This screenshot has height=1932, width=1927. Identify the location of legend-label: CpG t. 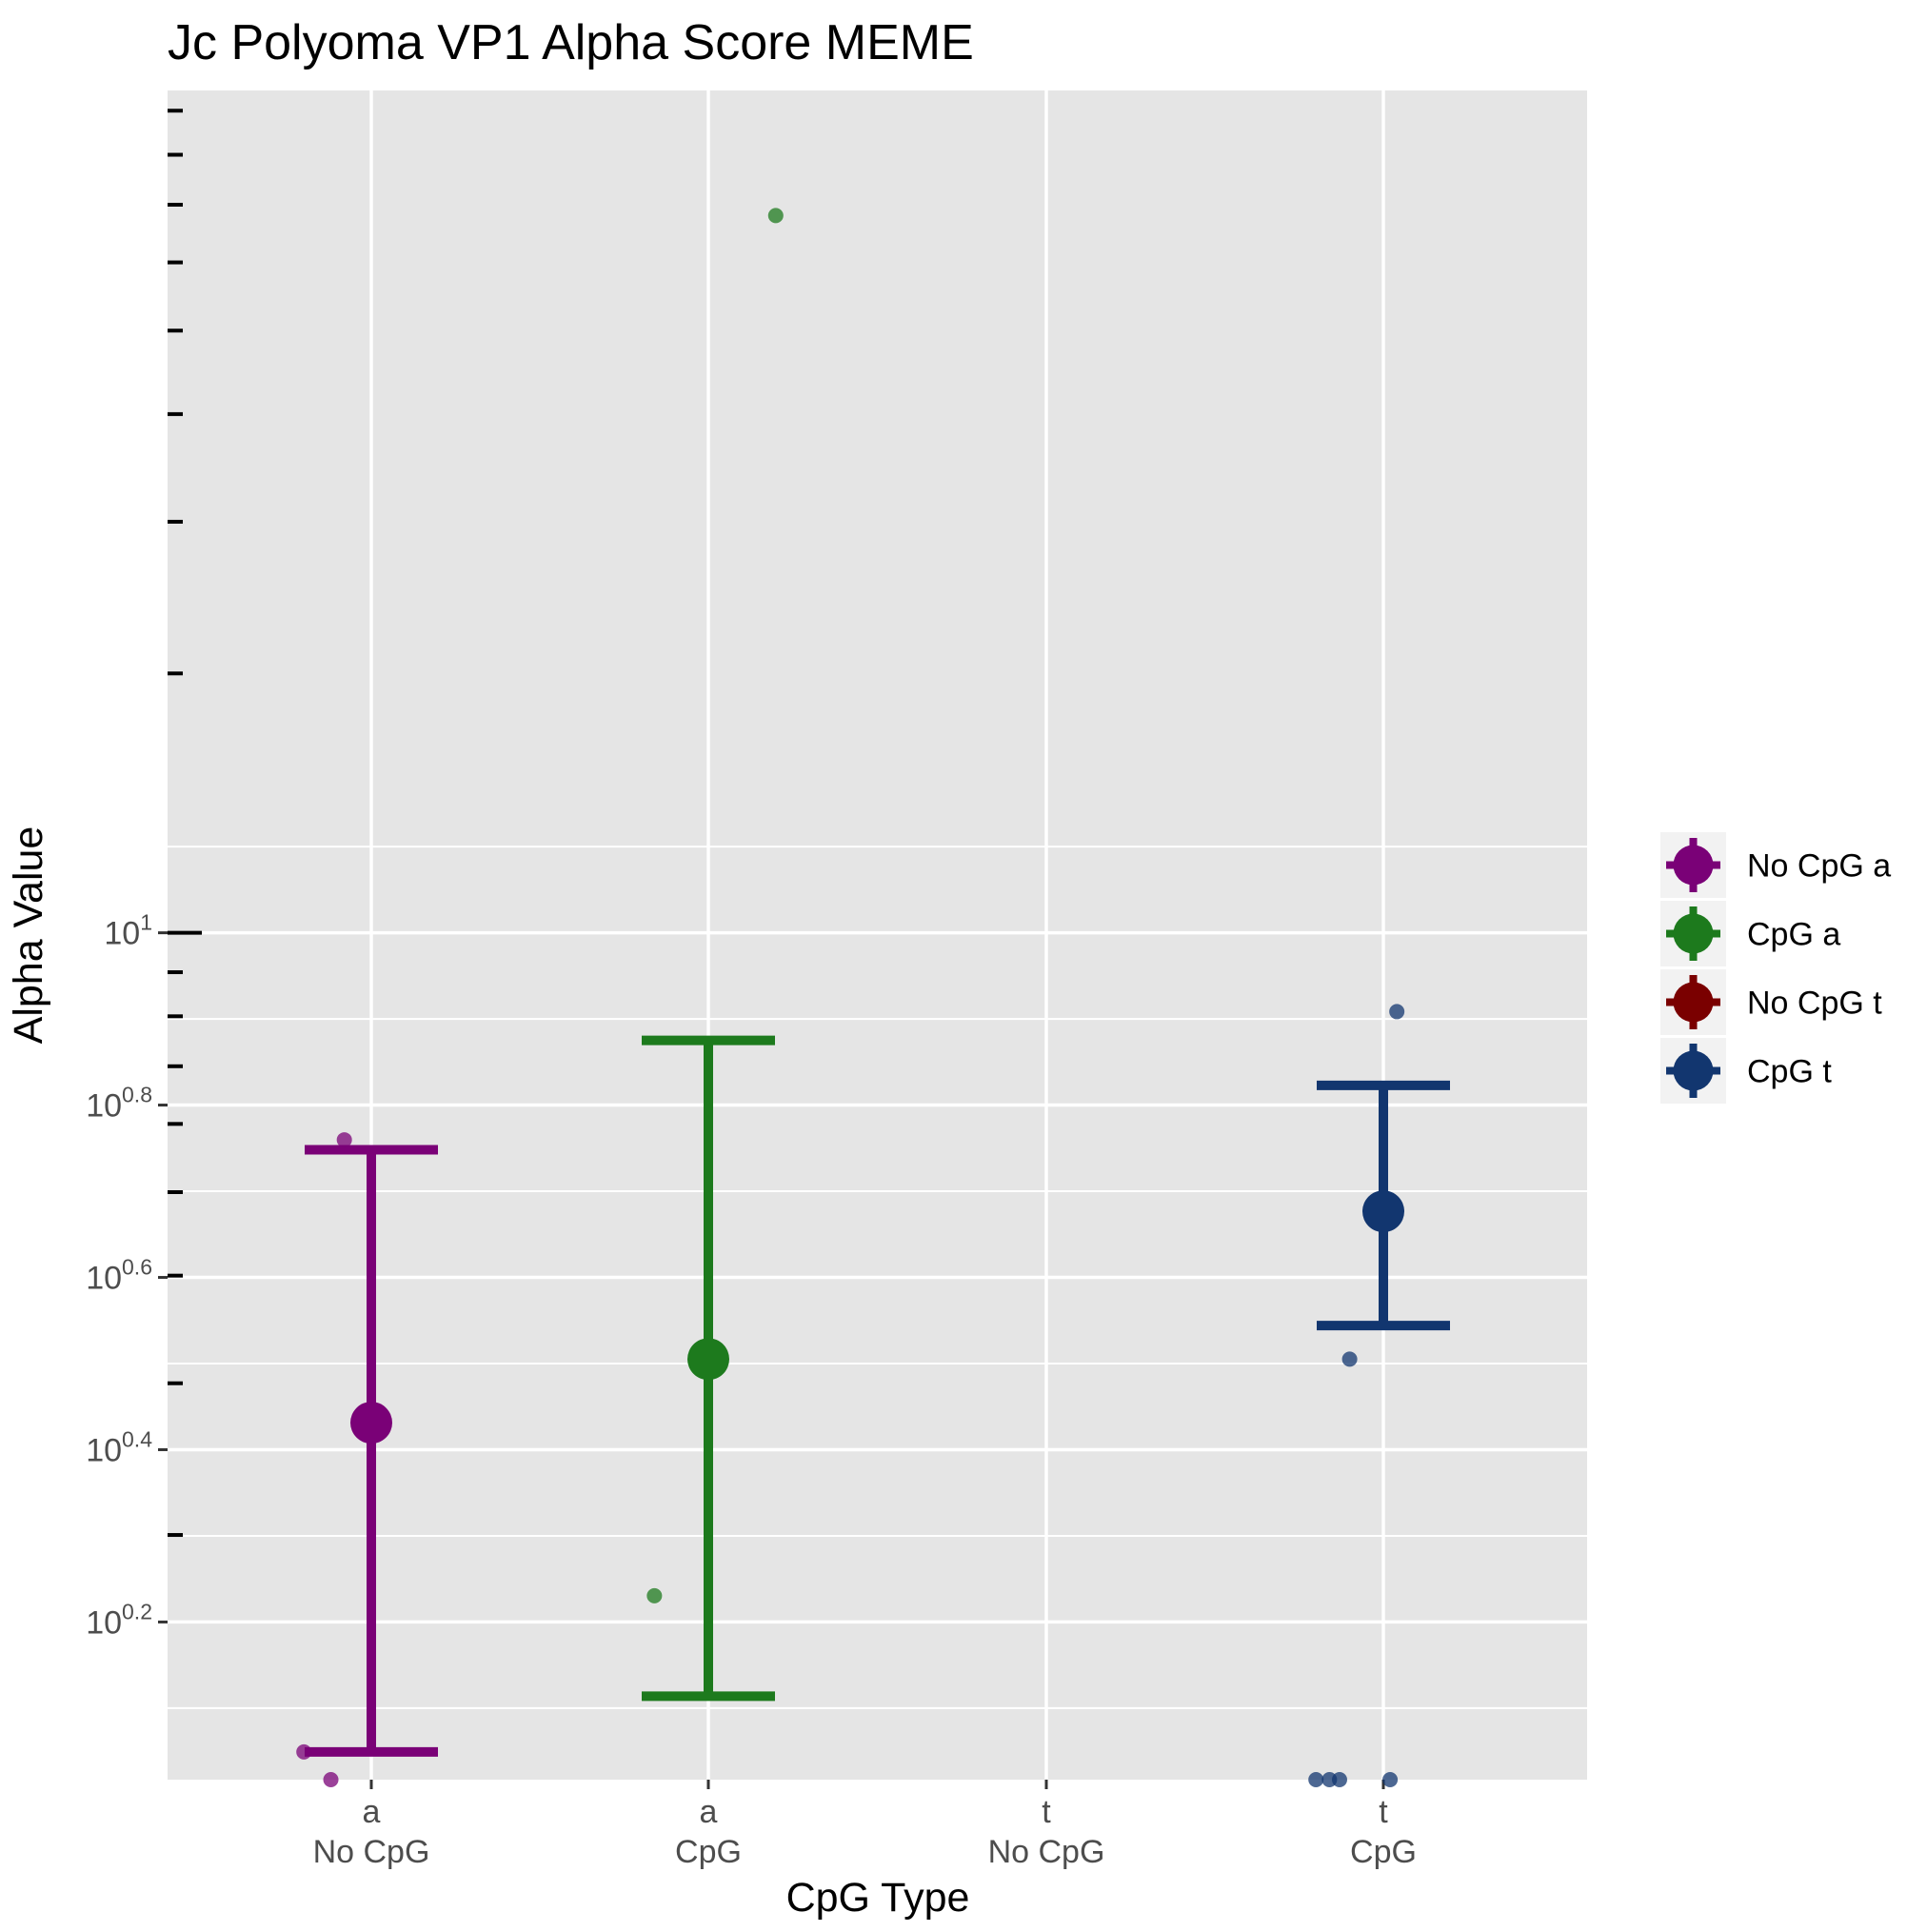
(1789, 1072).